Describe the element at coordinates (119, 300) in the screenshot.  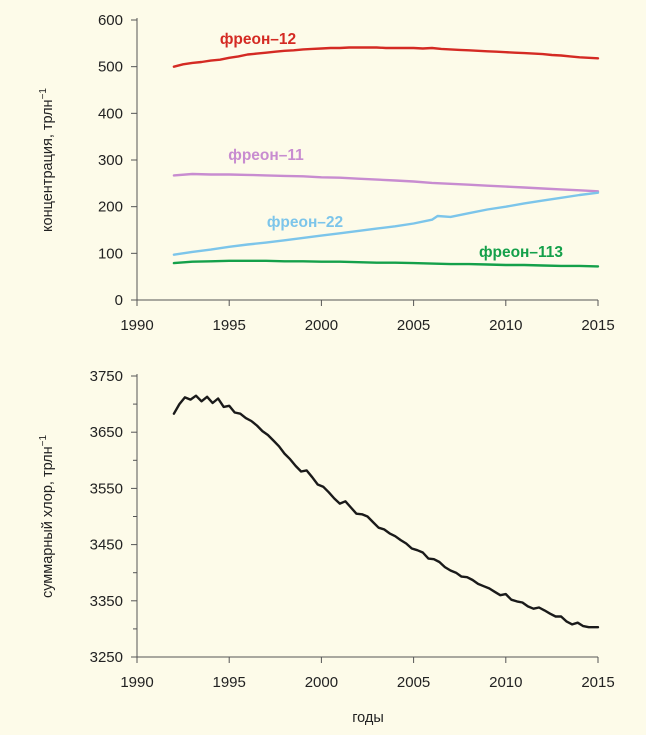
I see `y-tick-label: 0` at that location.